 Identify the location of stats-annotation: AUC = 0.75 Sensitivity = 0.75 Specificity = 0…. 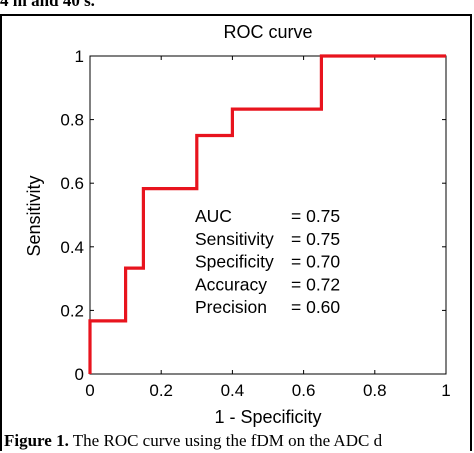
(267, 261).